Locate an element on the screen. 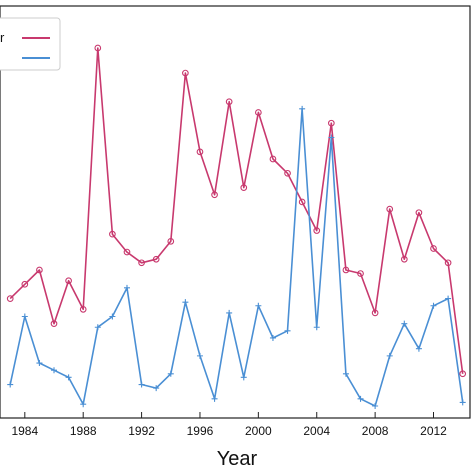  legend: r is located at coordinates (30, 44).